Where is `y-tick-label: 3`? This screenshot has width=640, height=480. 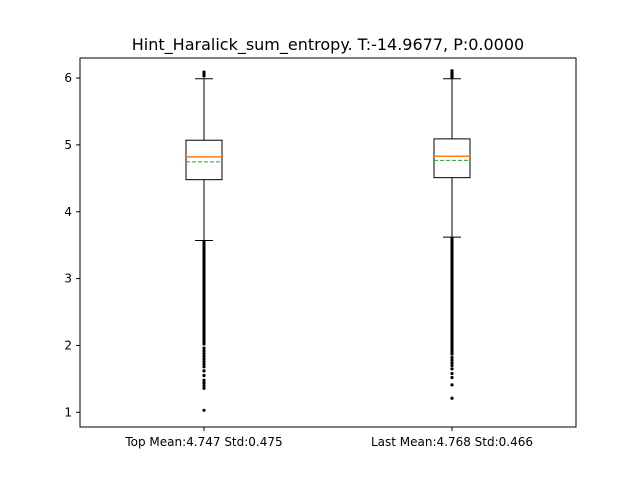 y-tick-label: 3 is located at coordinates (68, 279).